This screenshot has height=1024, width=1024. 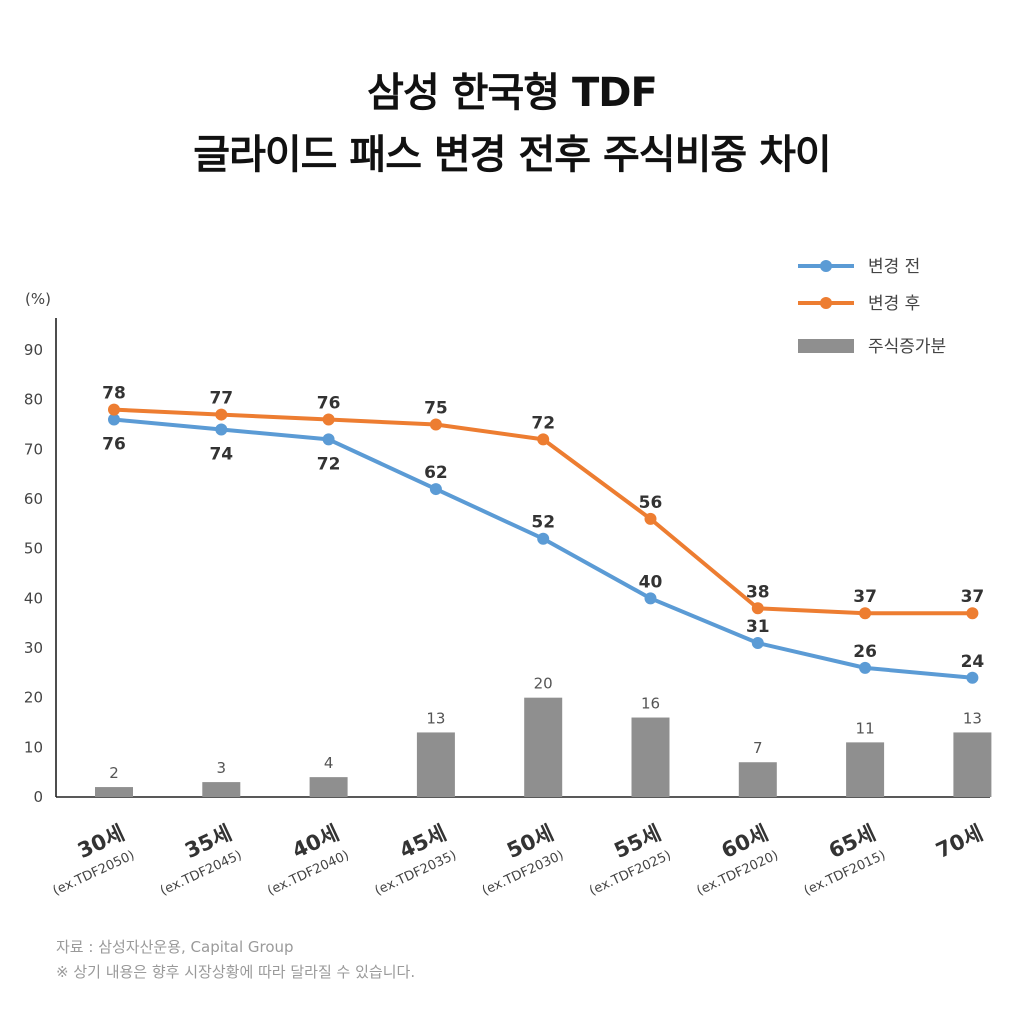 I want to click on legend-before-label: 변경 전, so click(x=894, y=267).